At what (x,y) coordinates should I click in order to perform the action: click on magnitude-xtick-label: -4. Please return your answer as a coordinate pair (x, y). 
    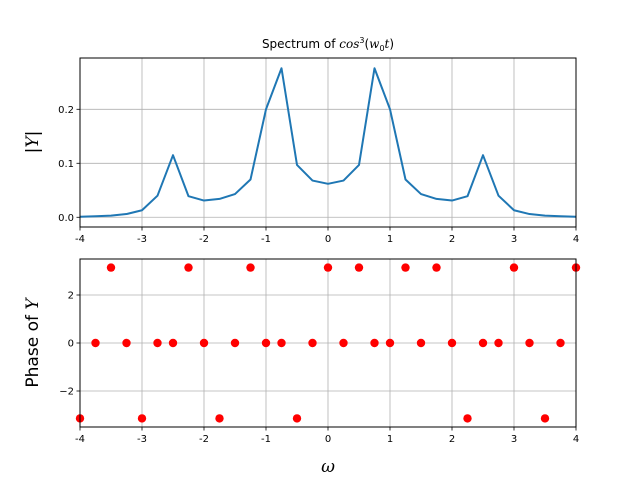
    Looking at the image, I should click on (80, 239).